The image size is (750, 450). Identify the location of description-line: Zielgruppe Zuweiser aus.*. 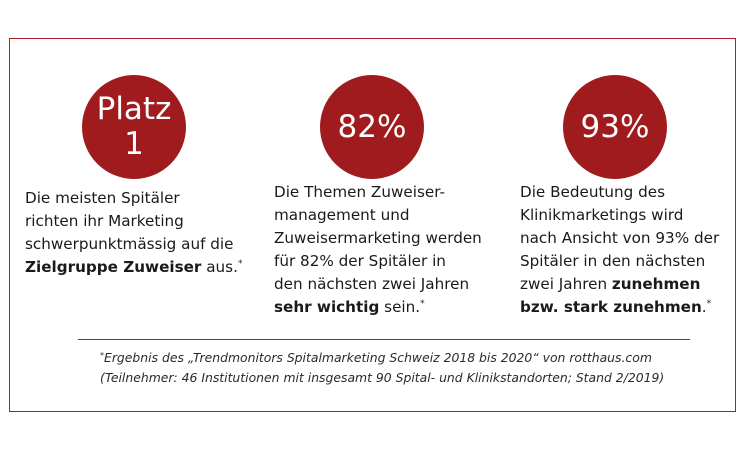
(133, 267).